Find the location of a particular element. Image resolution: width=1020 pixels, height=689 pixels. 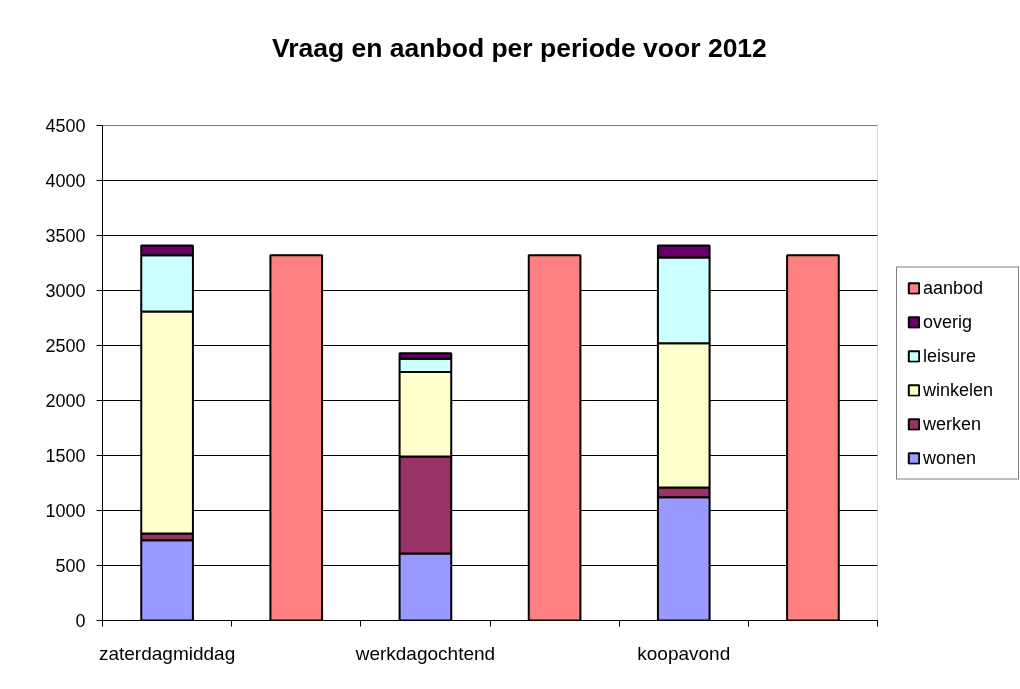

legend-label: overig is located at coordinates (948, 321).